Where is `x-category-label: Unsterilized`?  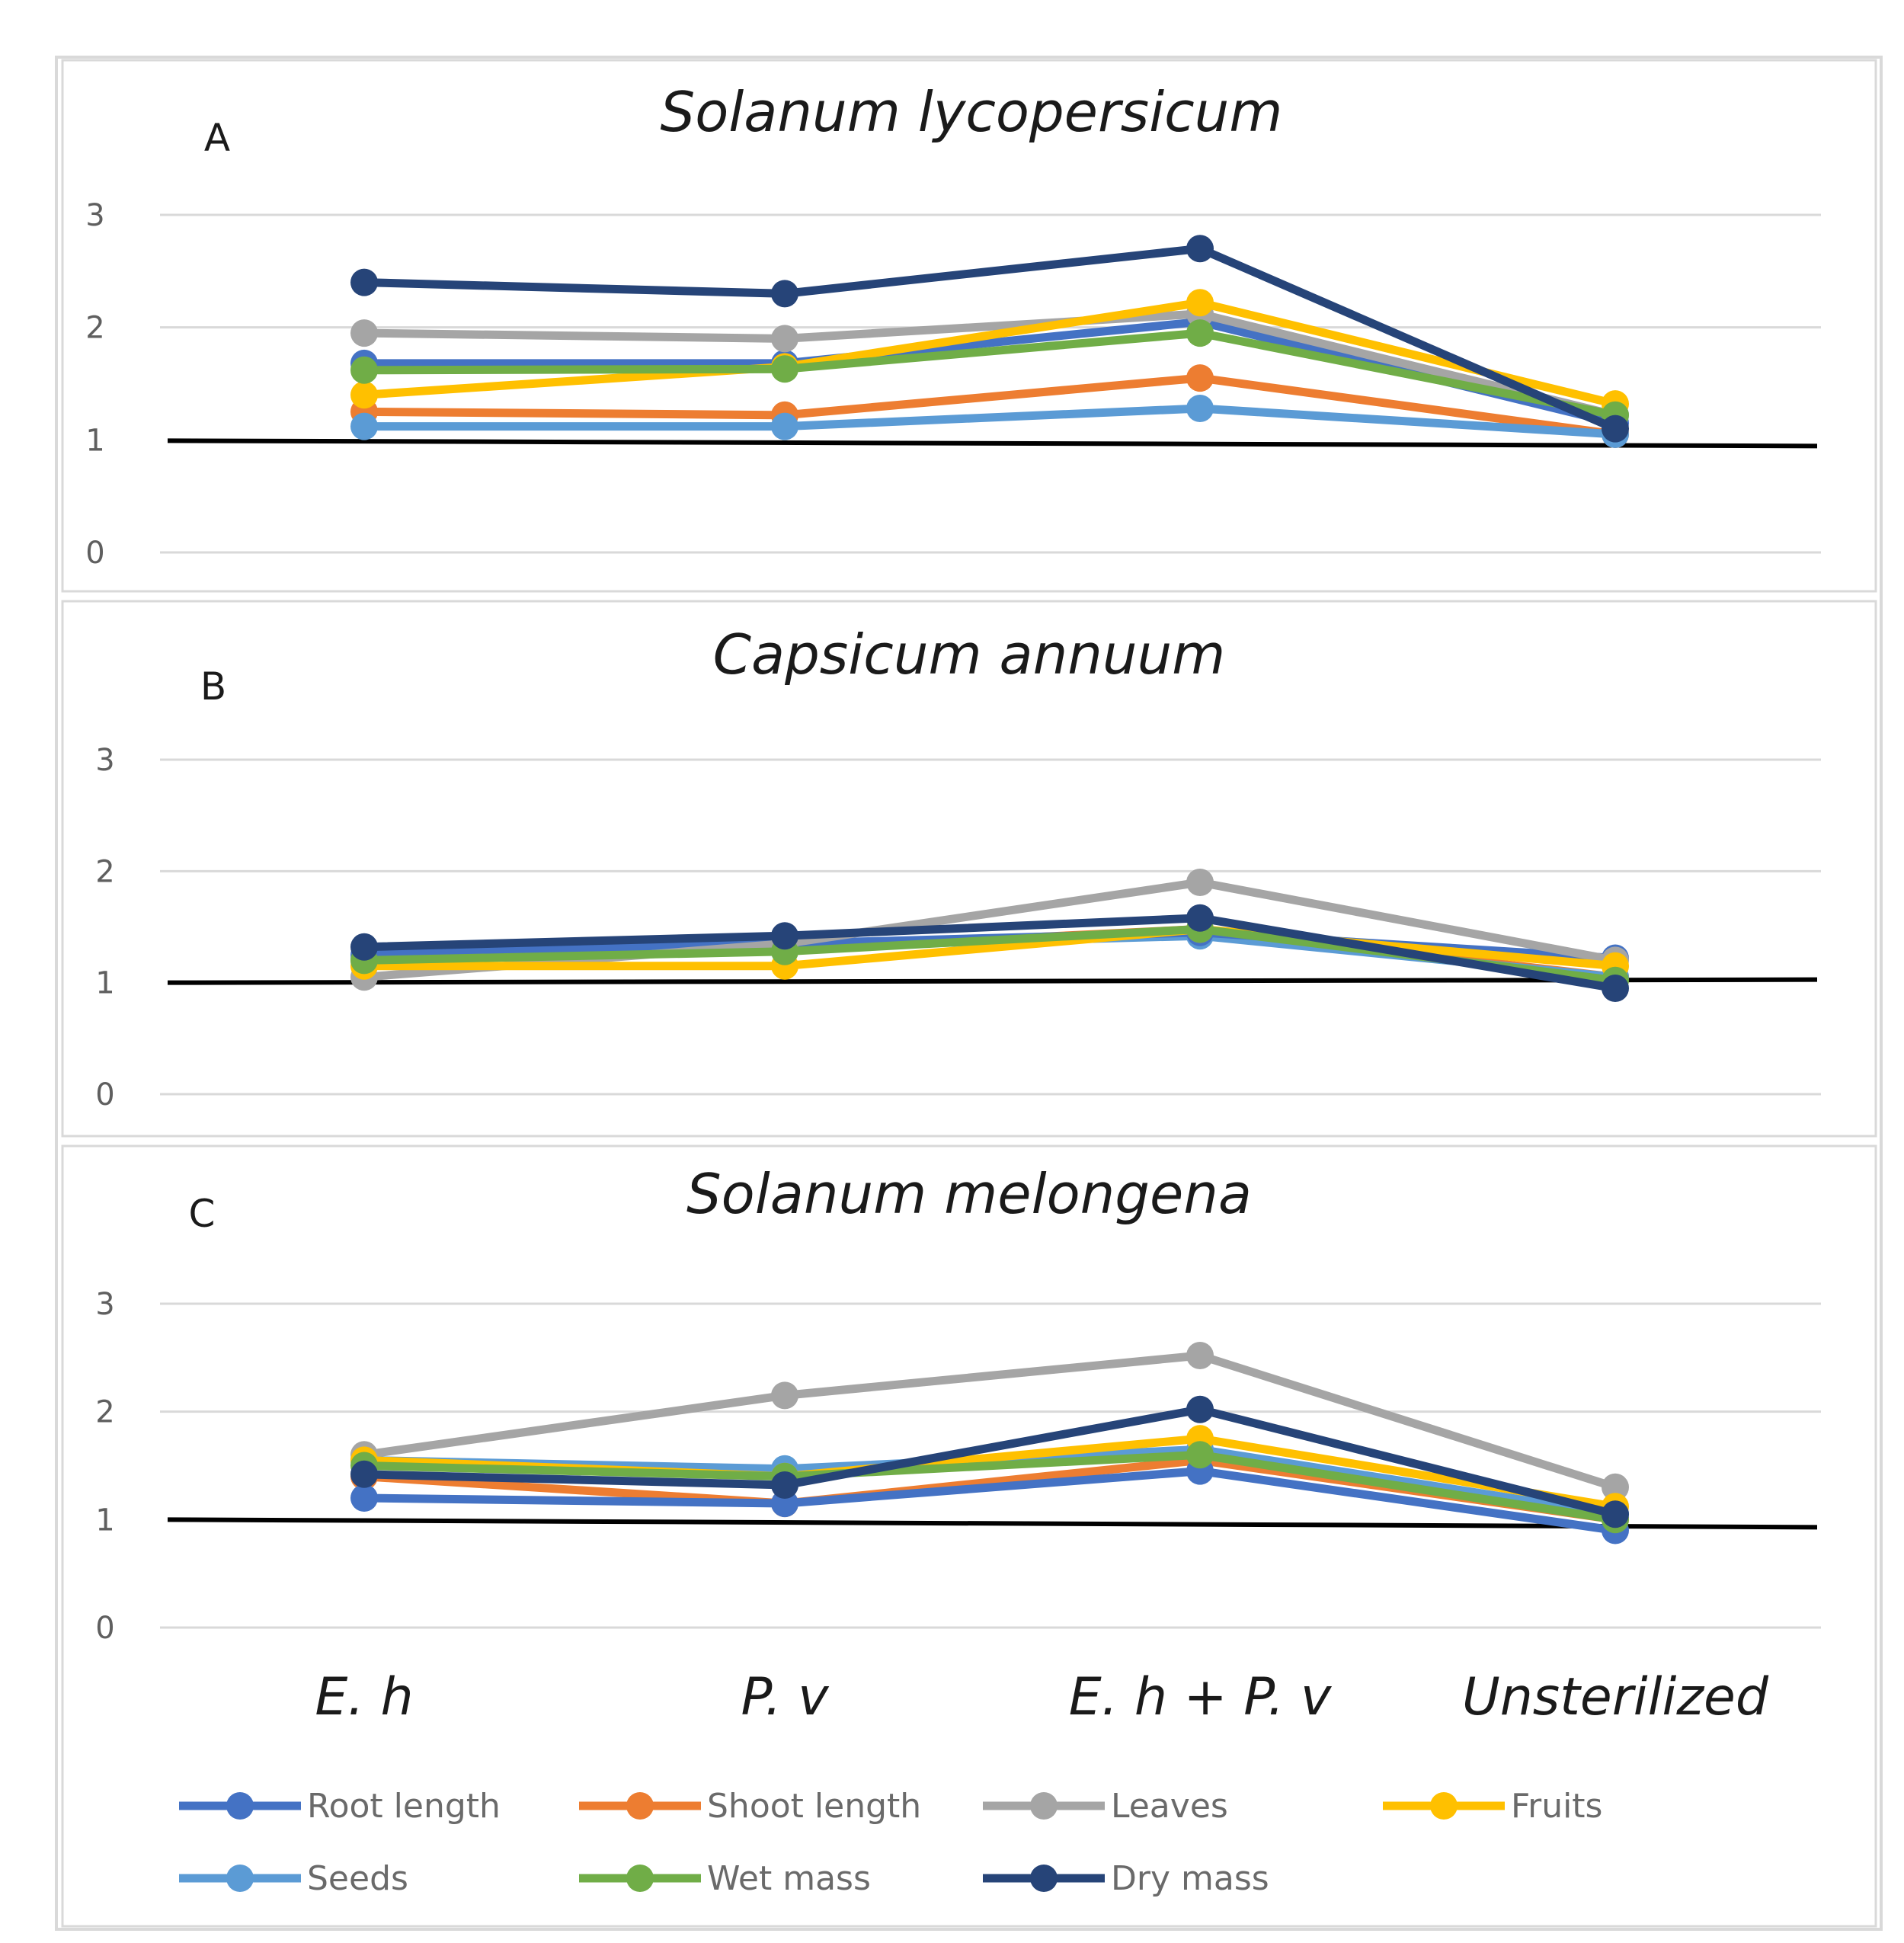 x-category-label: Unsterilized is located at coordinates (1615, 1697).